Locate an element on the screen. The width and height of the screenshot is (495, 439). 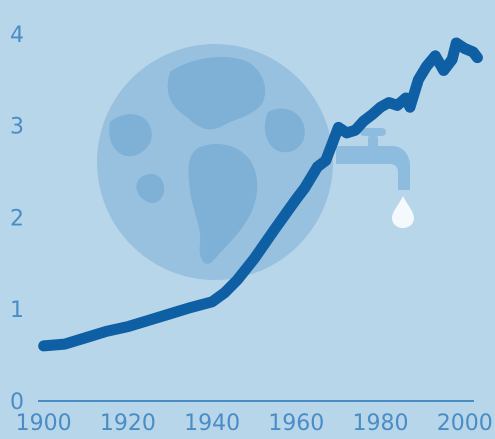
x-tick-label: 1920 is located at coordinates (128, 423).